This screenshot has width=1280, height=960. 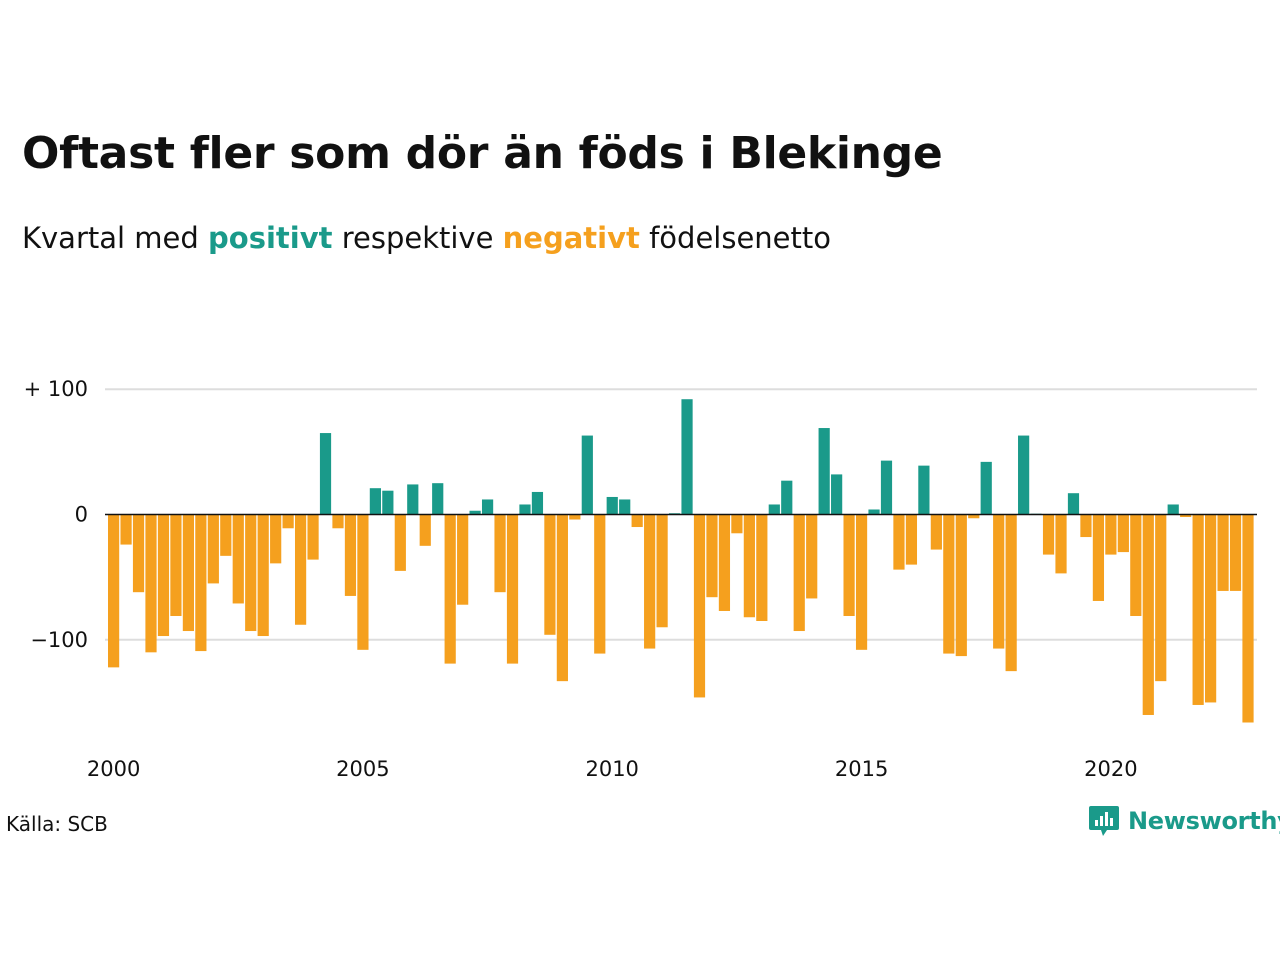 What do you see at coordinates (59, 640) in the screenshot?
I see `y-tick-label: −100` at bounding box center [59, 640].